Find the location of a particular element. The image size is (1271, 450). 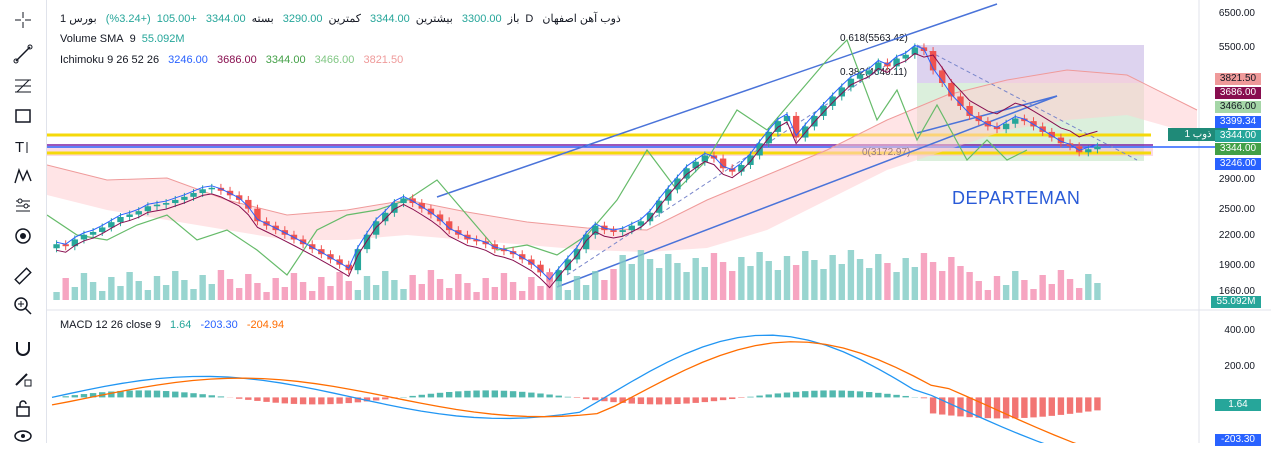

trendline-icon is located at coordinates (23, 54).